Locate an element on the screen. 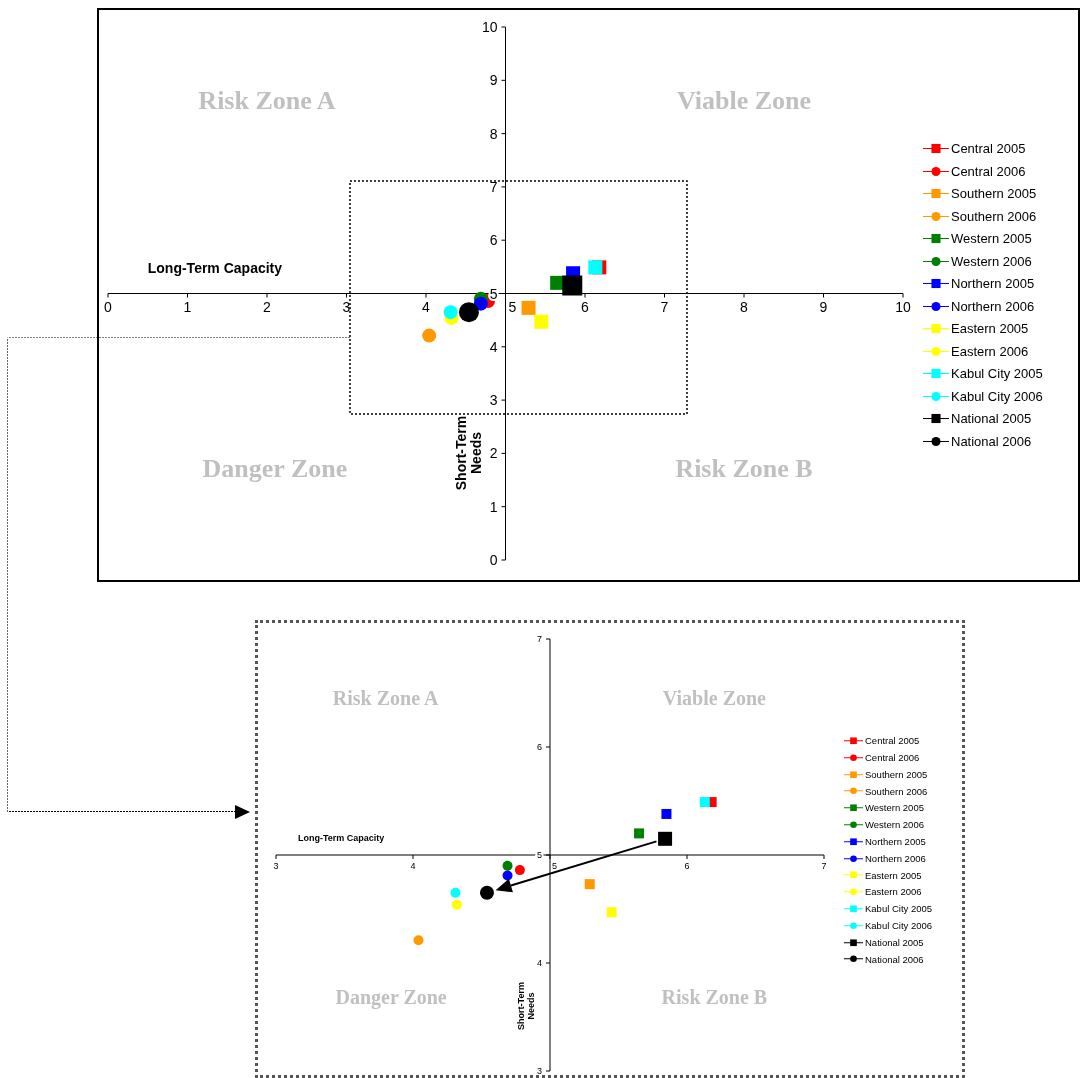 This screenshot has height=1078, width=1080. y-tick-label: 10 is located at coordinates (489, 27).